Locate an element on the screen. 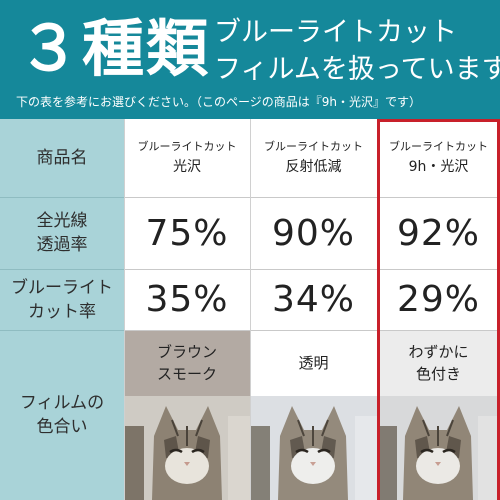  row-header-cut-rate: ブルーライト カット率 is located at coordinates (62, 299).